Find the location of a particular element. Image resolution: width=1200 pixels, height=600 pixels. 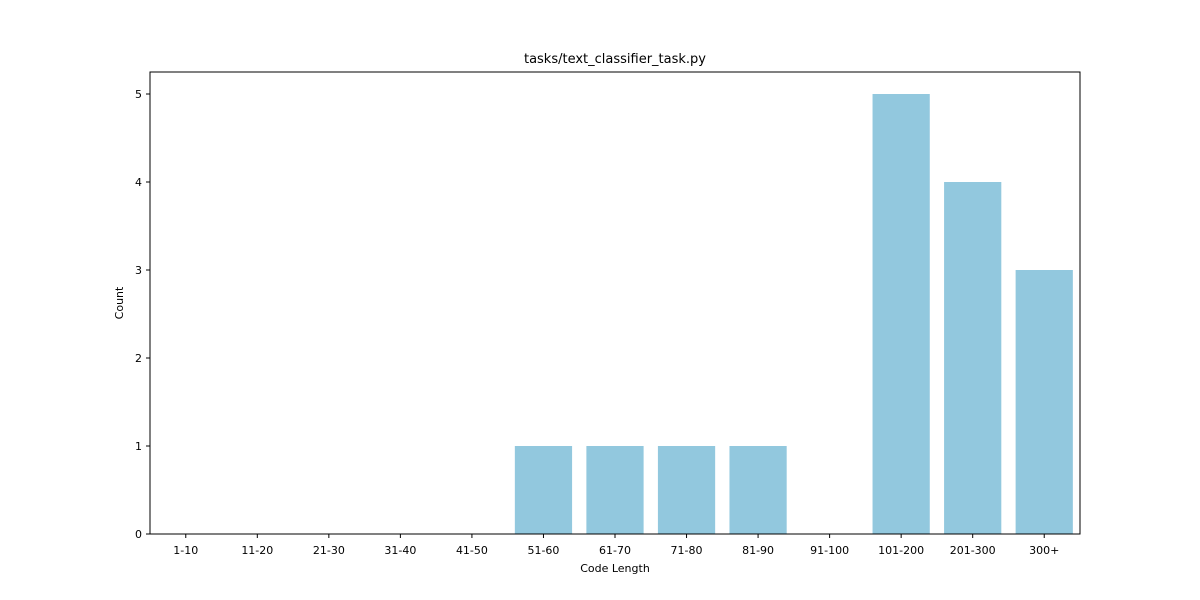

x-tick-label: 51-60 is located at coordinates (543, 550).